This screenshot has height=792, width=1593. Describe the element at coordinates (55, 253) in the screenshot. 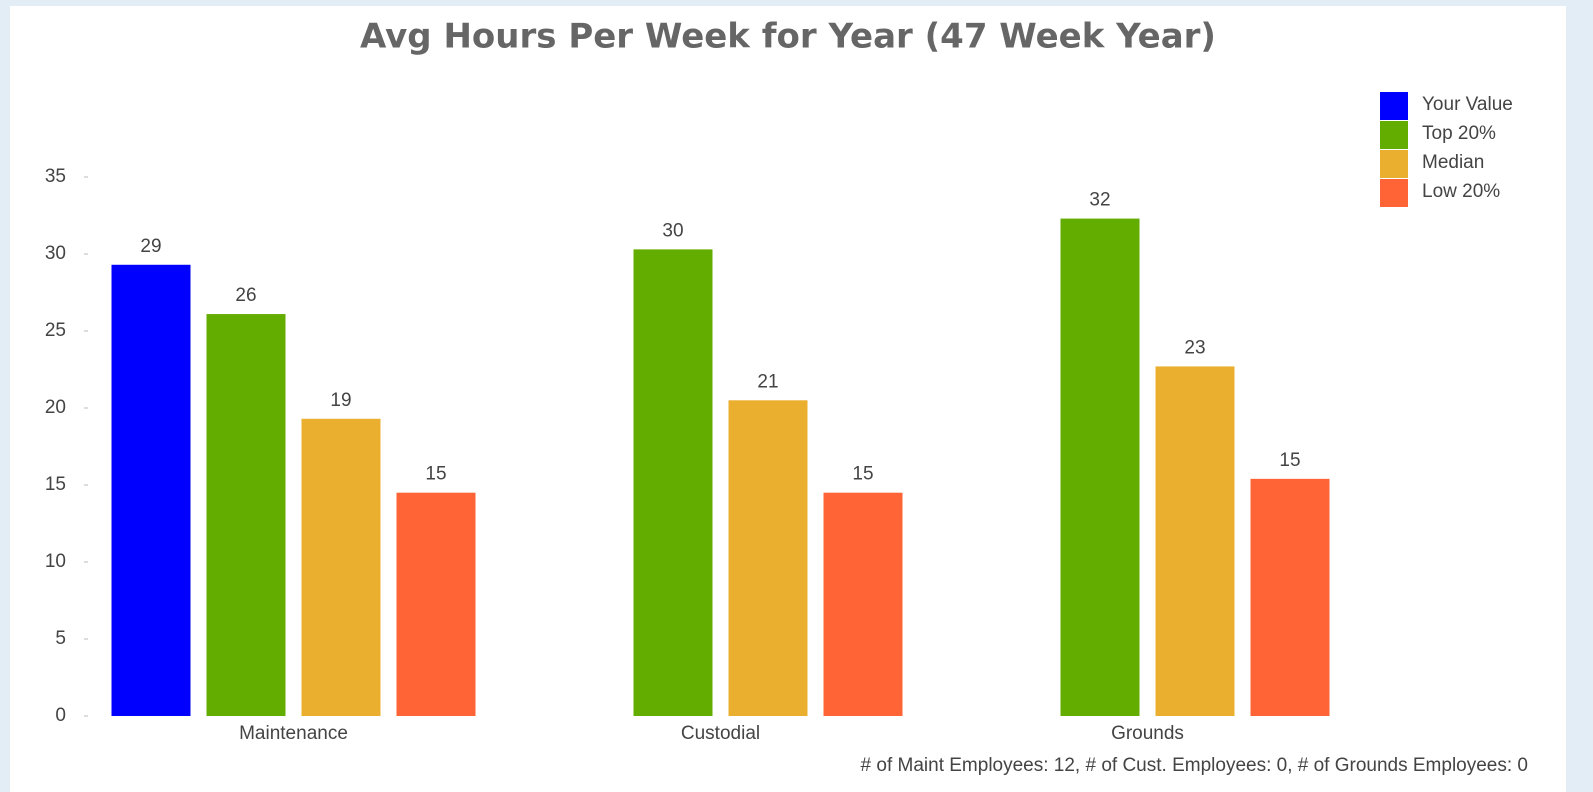

I see `y-tick-label: 30` at that location.